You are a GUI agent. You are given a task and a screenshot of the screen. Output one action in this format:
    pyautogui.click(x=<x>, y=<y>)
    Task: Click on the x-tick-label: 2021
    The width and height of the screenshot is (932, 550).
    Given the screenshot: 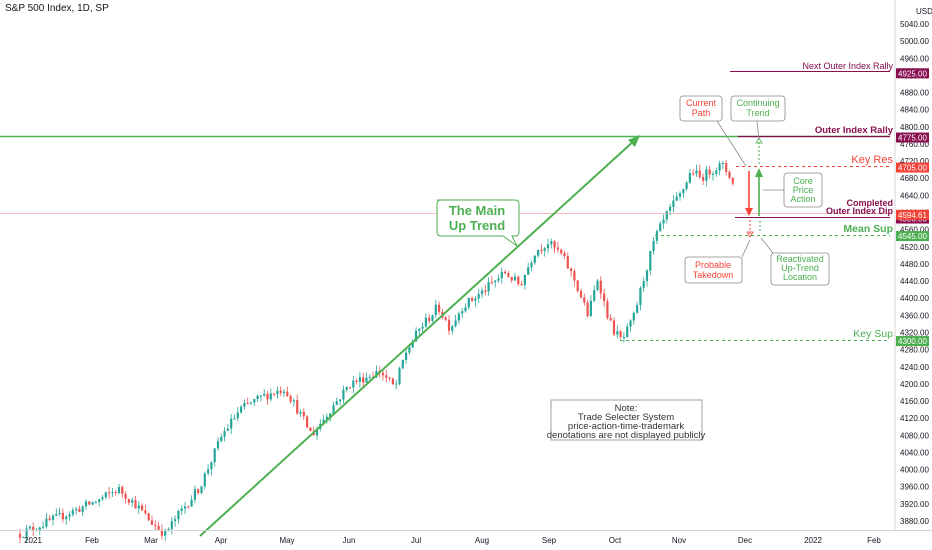 What is the action you would take?
    pyautogui.click(x=33, y=540)
    